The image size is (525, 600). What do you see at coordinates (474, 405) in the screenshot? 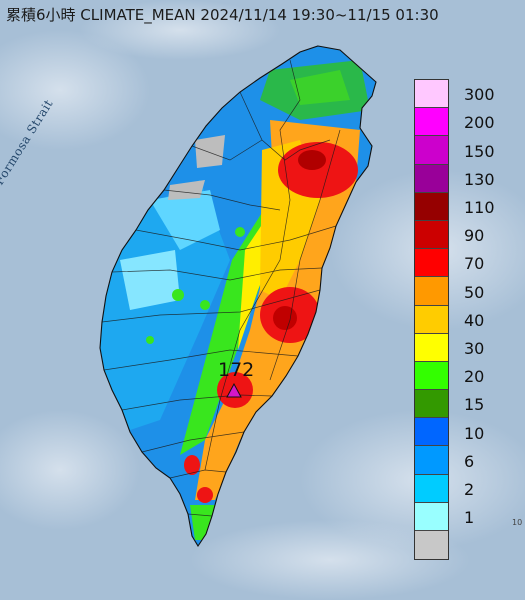
I see `legend-label: 15` at bounding box center [474, 405].